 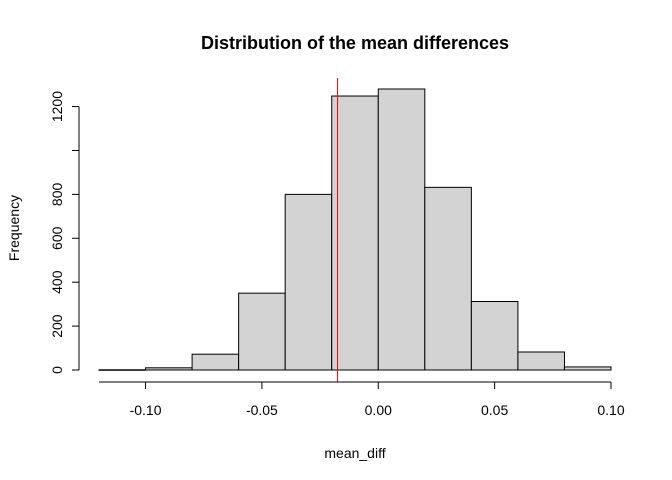 What do you see at coordinates (57, 326) in the screenshot?
I see `y-tick-label: 200` at bounding box center [57, 326].